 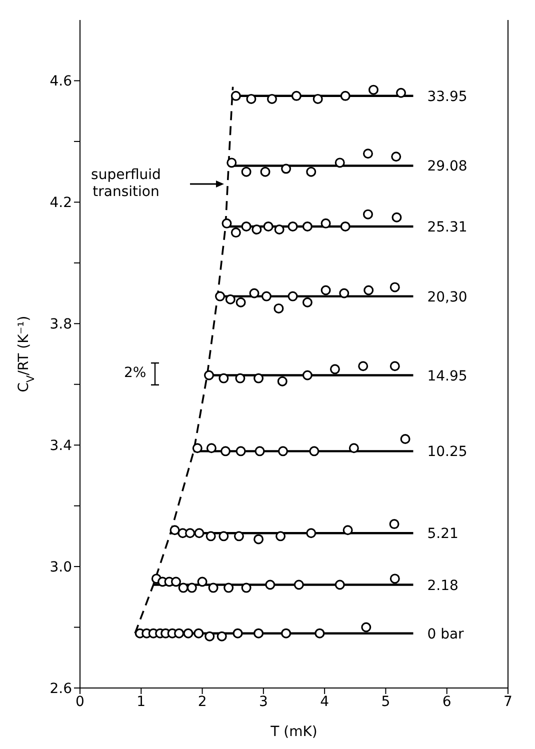 I want to click on series-label: 29.08, so click(x=447, y=166).